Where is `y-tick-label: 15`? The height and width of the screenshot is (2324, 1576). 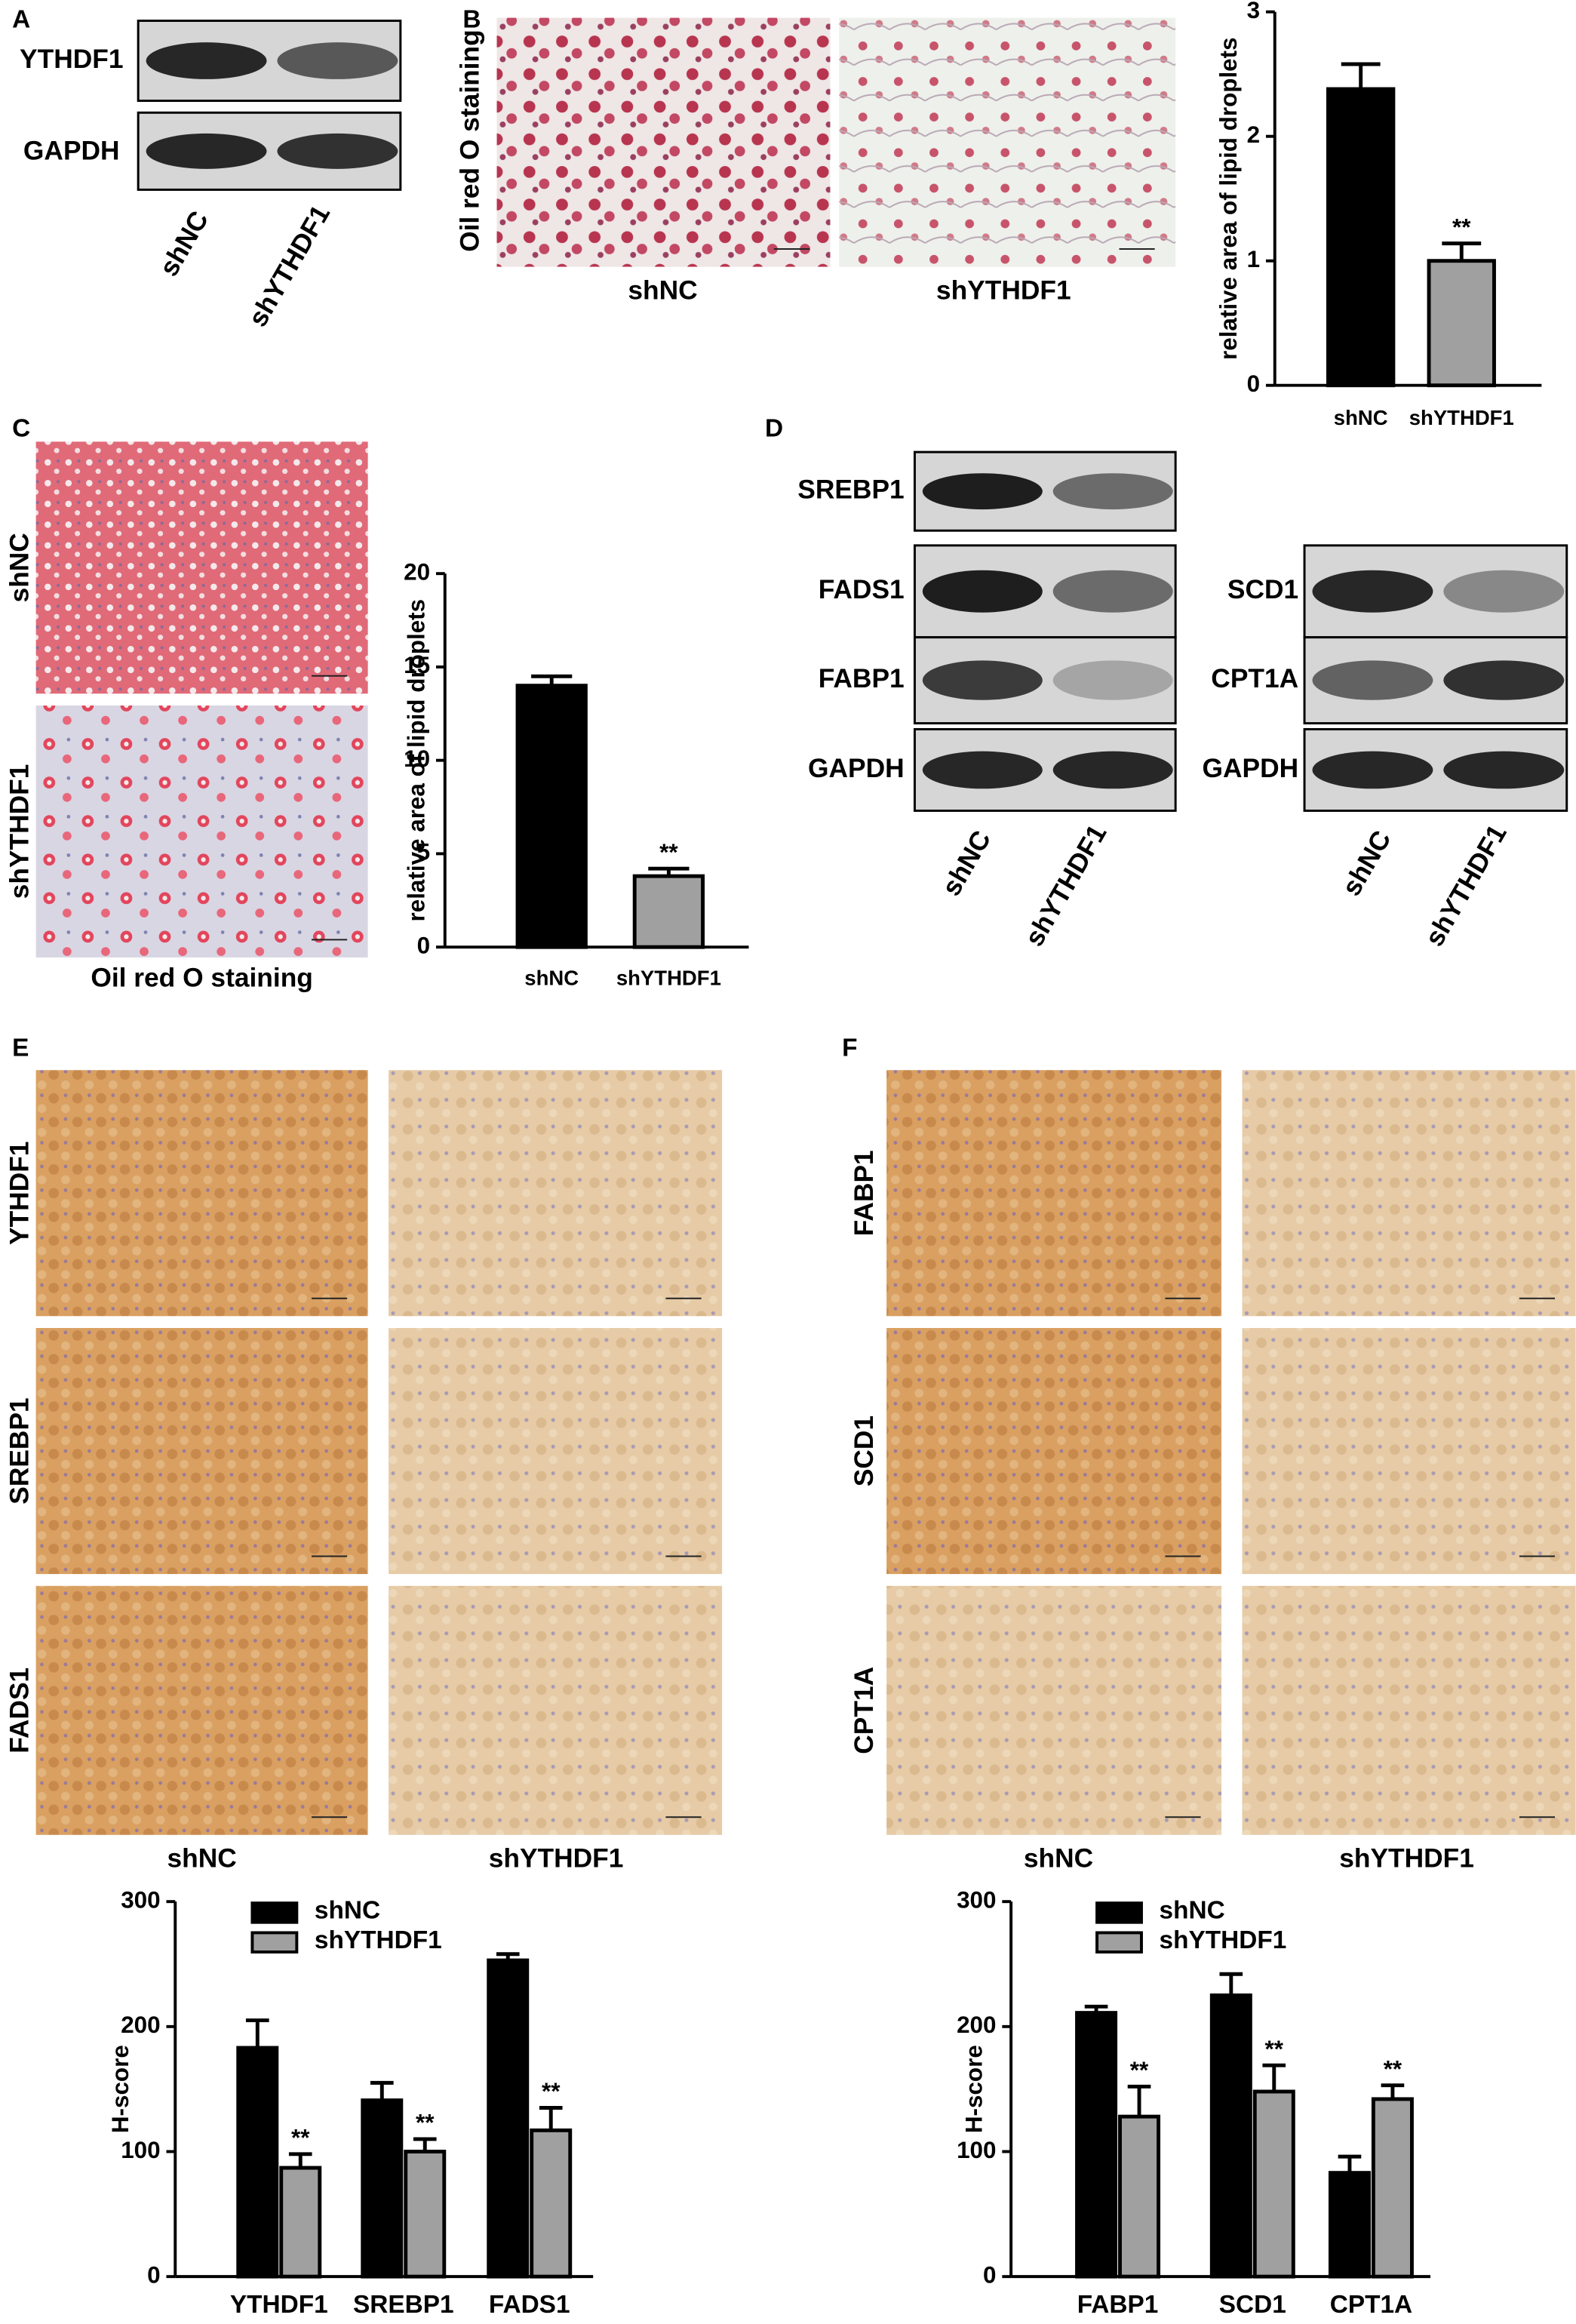 y-tick-label: 15 is located at coordinates (417, 665).